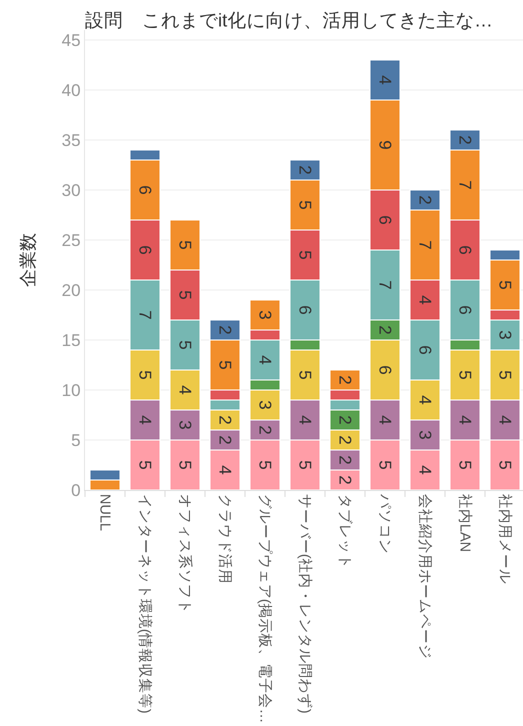  Describe the element at coordinates (385, 145) in the screenshot. I see `data-label: 9` at that location.